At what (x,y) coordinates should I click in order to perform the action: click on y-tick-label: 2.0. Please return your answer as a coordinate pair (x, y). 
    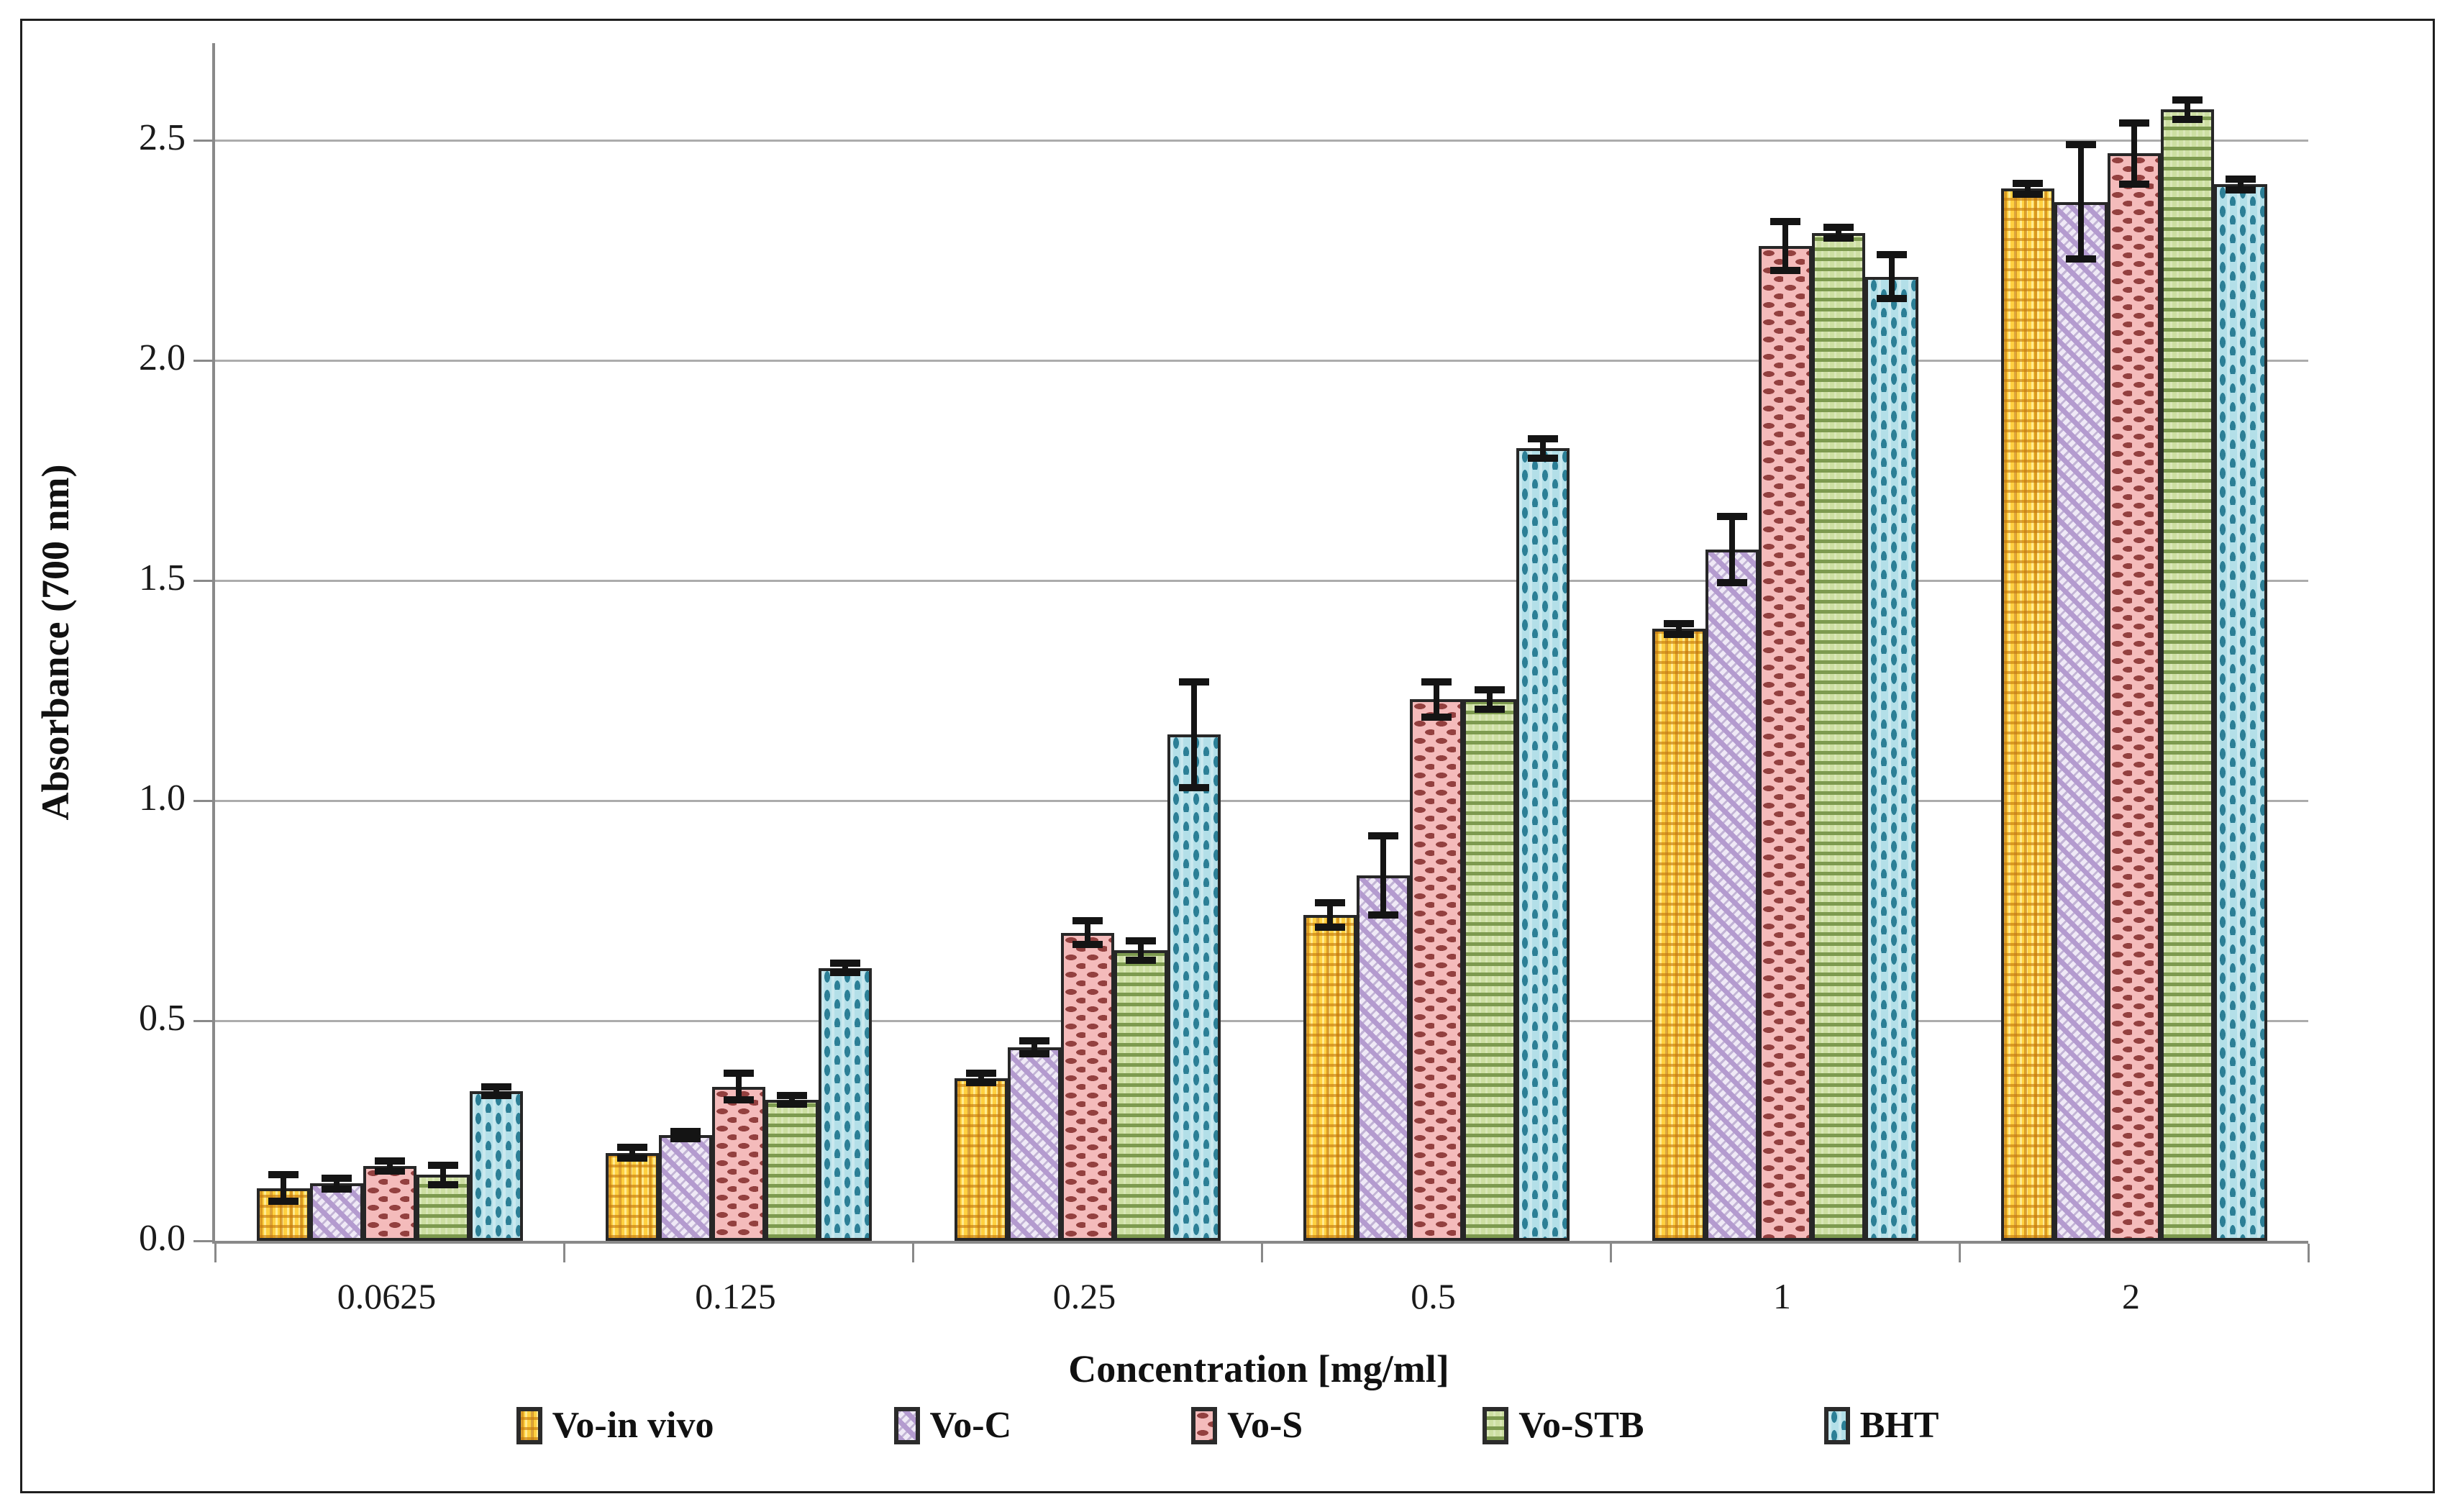
    Looking at the image, I should click on (162, 357).